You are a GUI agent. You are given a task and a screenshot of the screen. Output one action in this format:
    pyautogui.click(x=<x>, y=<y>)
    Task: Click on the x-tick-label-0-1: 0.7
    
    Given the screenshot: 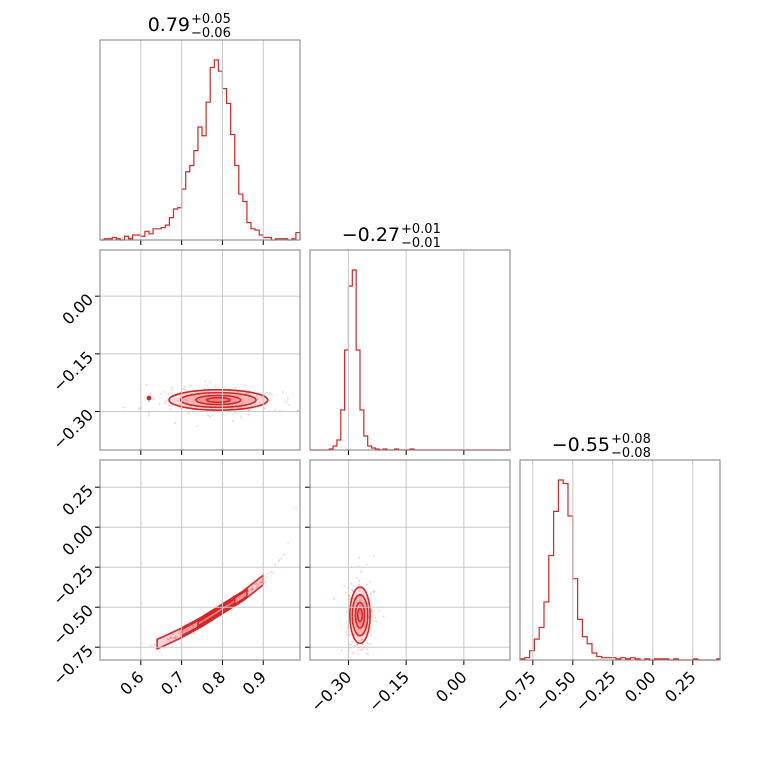 What is the action you would take?
    pyautogui.click(x=172, y=682)
    